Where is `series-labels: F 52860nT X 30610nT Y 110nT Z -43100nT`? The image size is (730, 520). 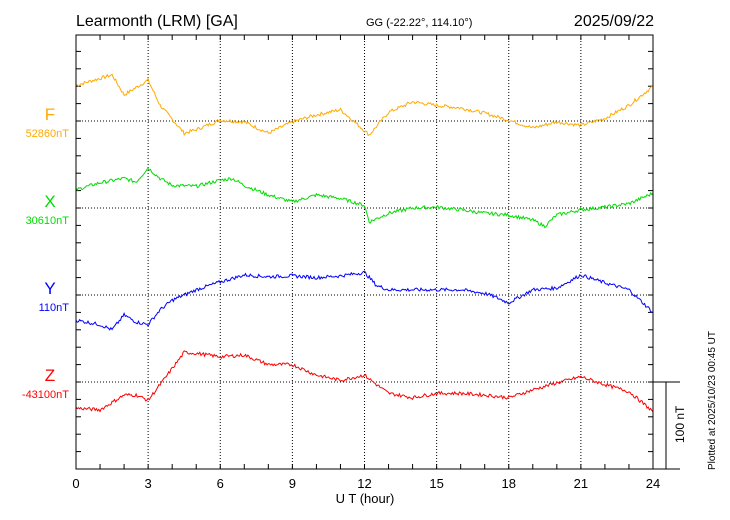 series-labels: F 52860nT X 30610nT Y 110nT Z -43100nT is located at coordinates (45, 253).